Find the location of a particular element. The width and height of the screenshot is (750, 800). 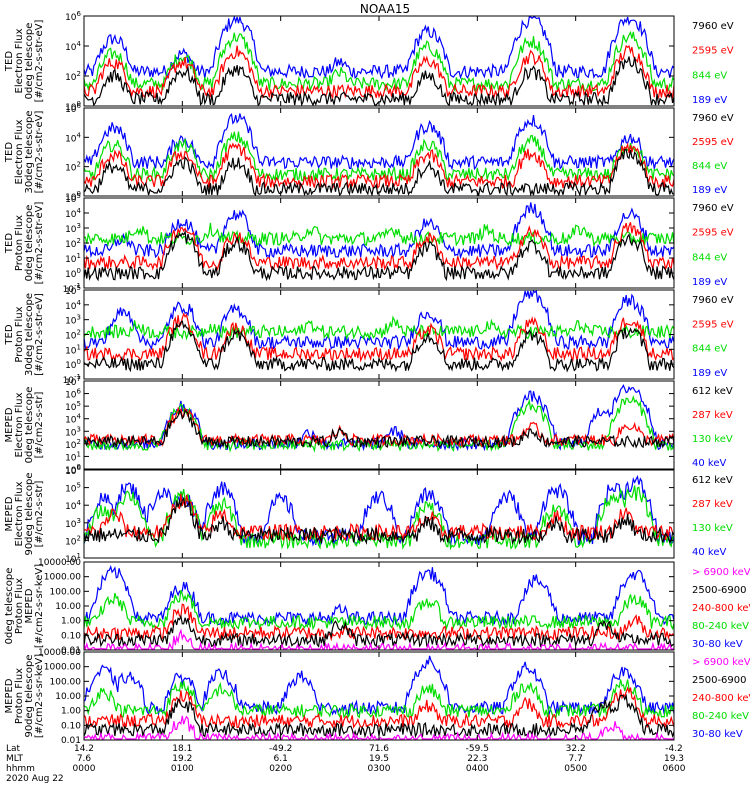

y-axis-label-line: 30deg telescope is located at coordinates (29, 334).